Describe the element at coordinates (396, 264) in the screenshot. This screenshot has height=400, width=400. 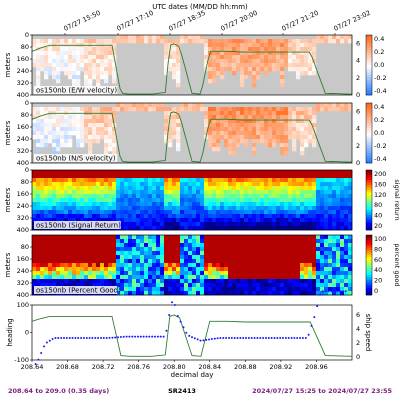
I see `colorbar-label: percent good` at that location.